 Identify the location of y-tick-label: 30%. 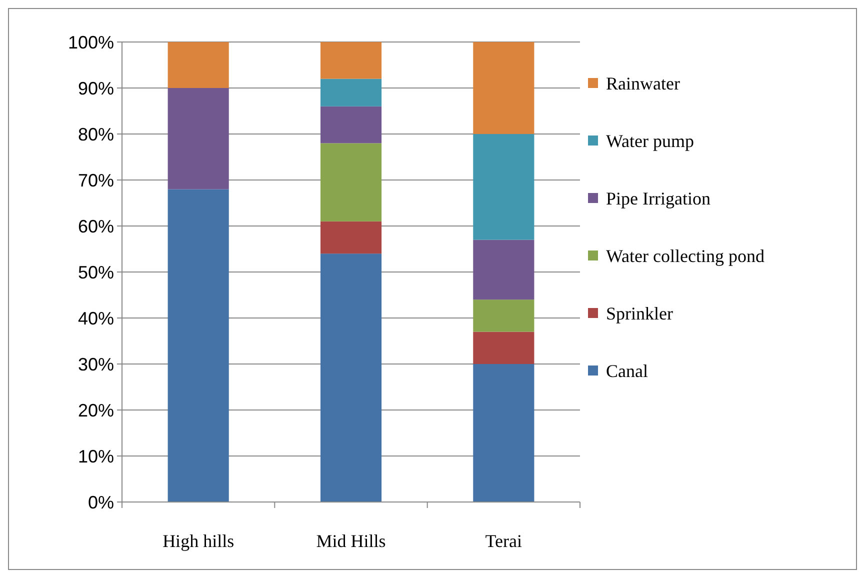
(96, 364).